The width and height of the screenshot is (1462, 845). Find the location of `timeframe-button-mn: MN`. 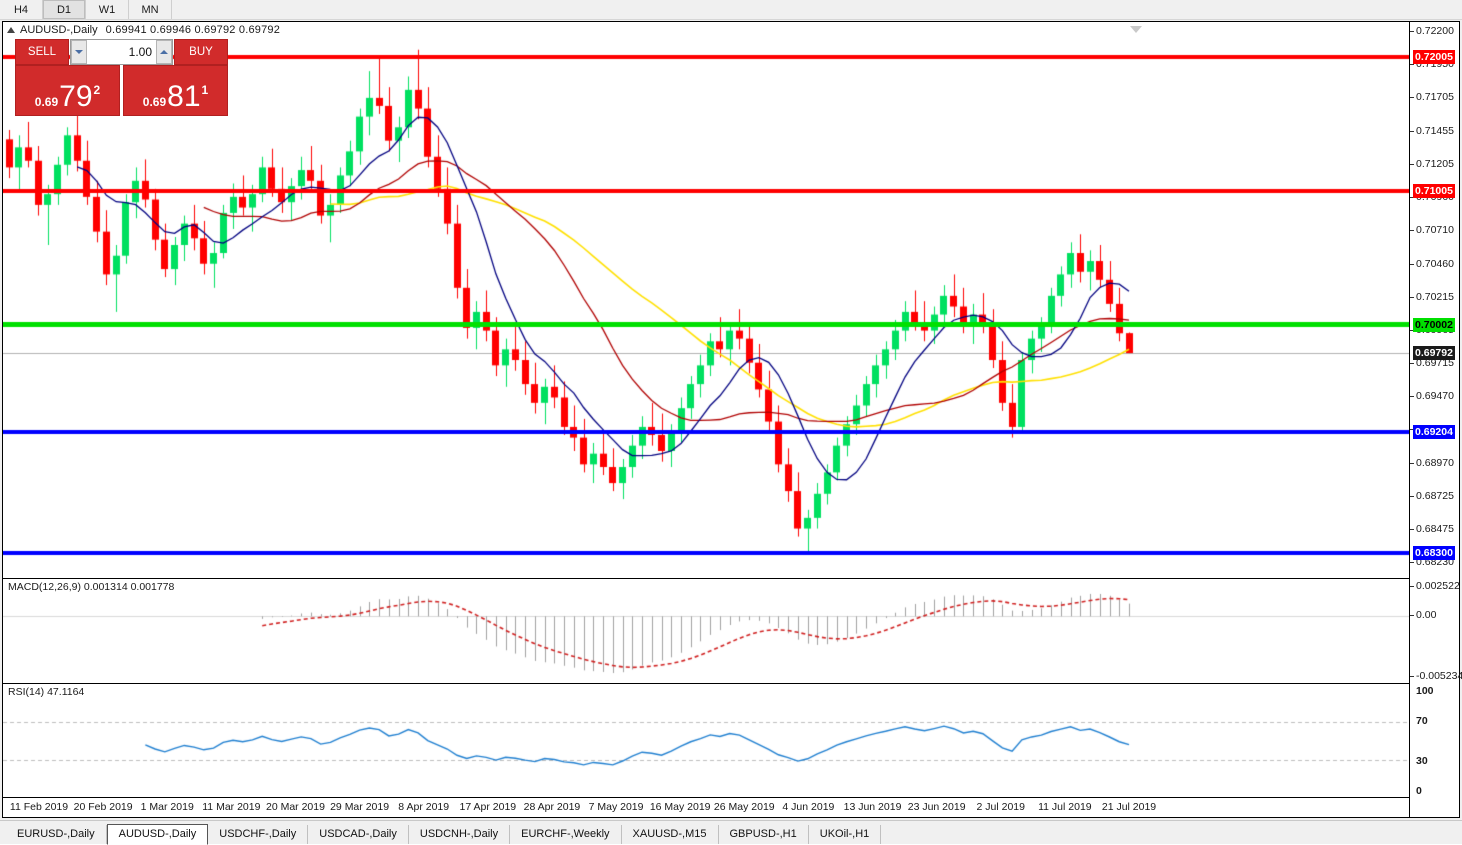

timeframe-button-mn: MN is located at coordinates (150, 9).